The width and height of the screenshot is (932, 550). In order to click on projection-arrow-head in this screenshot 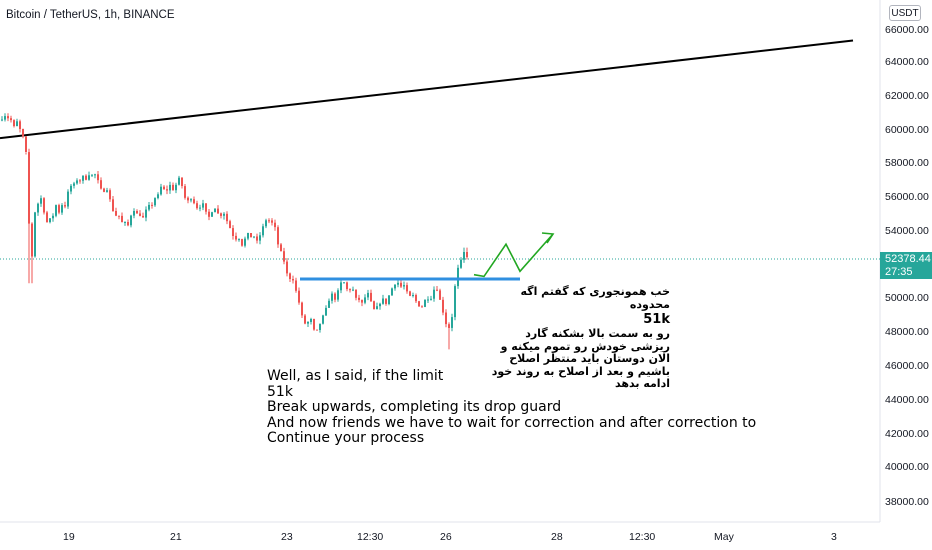, I will do `click(548, 238)`.